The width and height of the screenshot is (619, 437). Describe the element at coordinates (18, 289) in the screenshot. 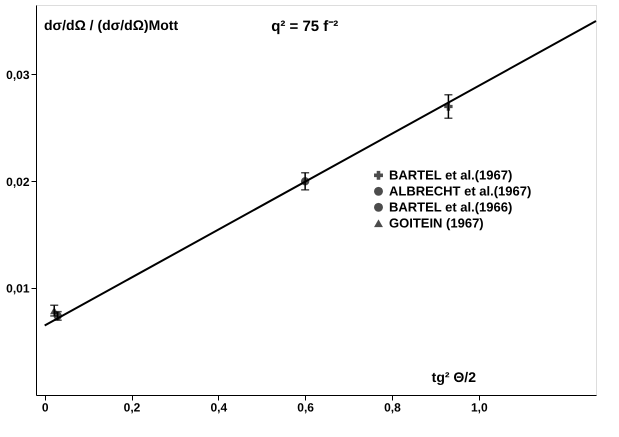

I see `y-tick-label: 0,01` at that location.